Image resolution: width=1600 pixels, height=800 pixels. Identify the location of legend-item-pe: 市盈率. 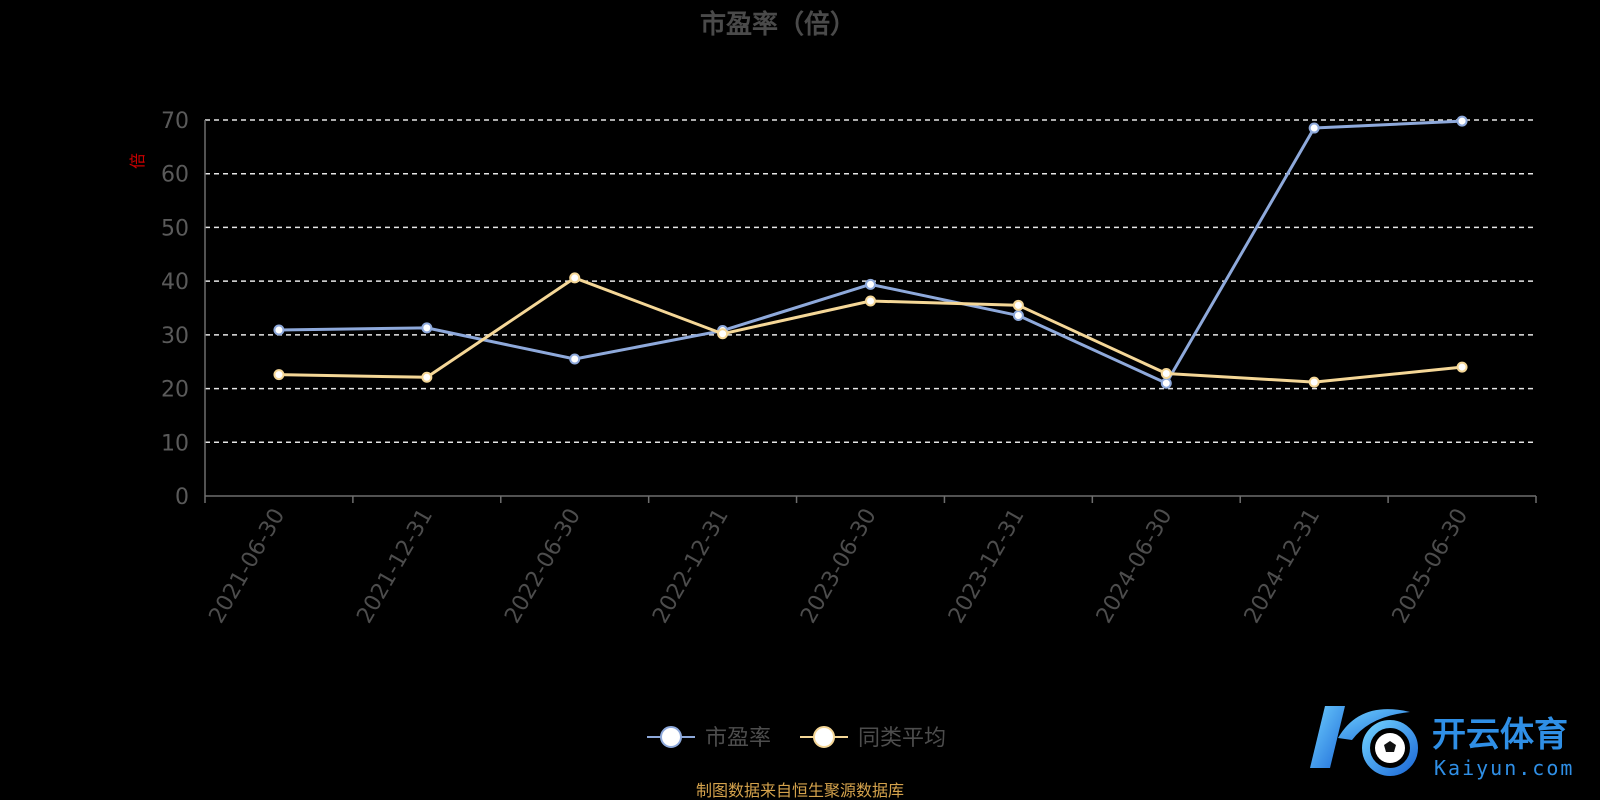
(709, 738).